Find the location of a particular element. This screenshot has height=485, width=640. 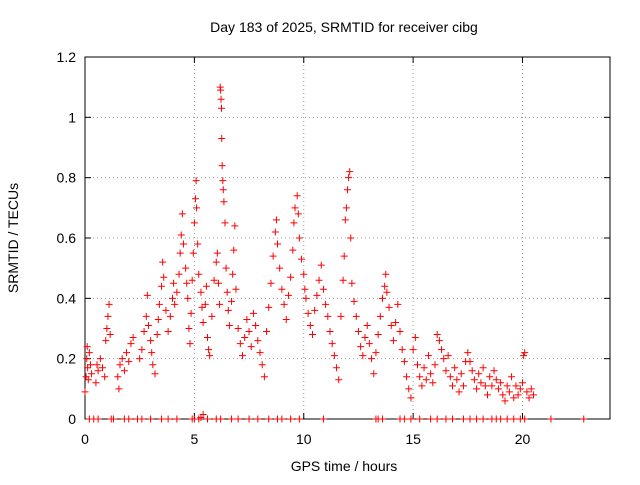

x-tick-label: 10 is located at coordinates (304, 439).